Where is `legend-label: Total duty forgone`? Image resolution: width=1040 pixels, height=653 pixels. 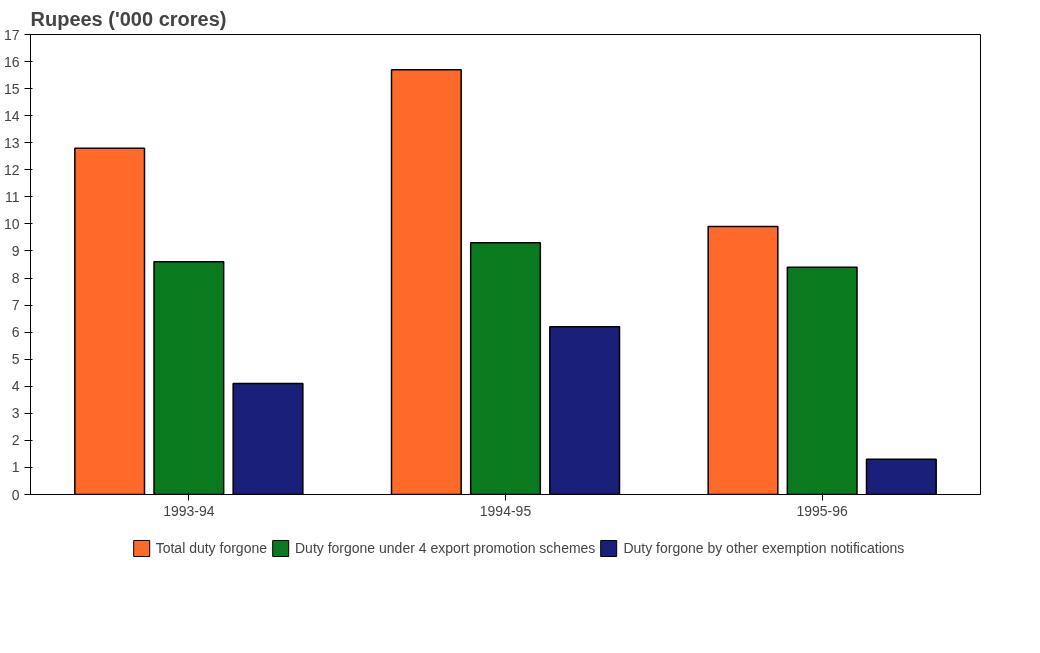
legend-label: Total duty forgone is located at coordinates (211, 548).